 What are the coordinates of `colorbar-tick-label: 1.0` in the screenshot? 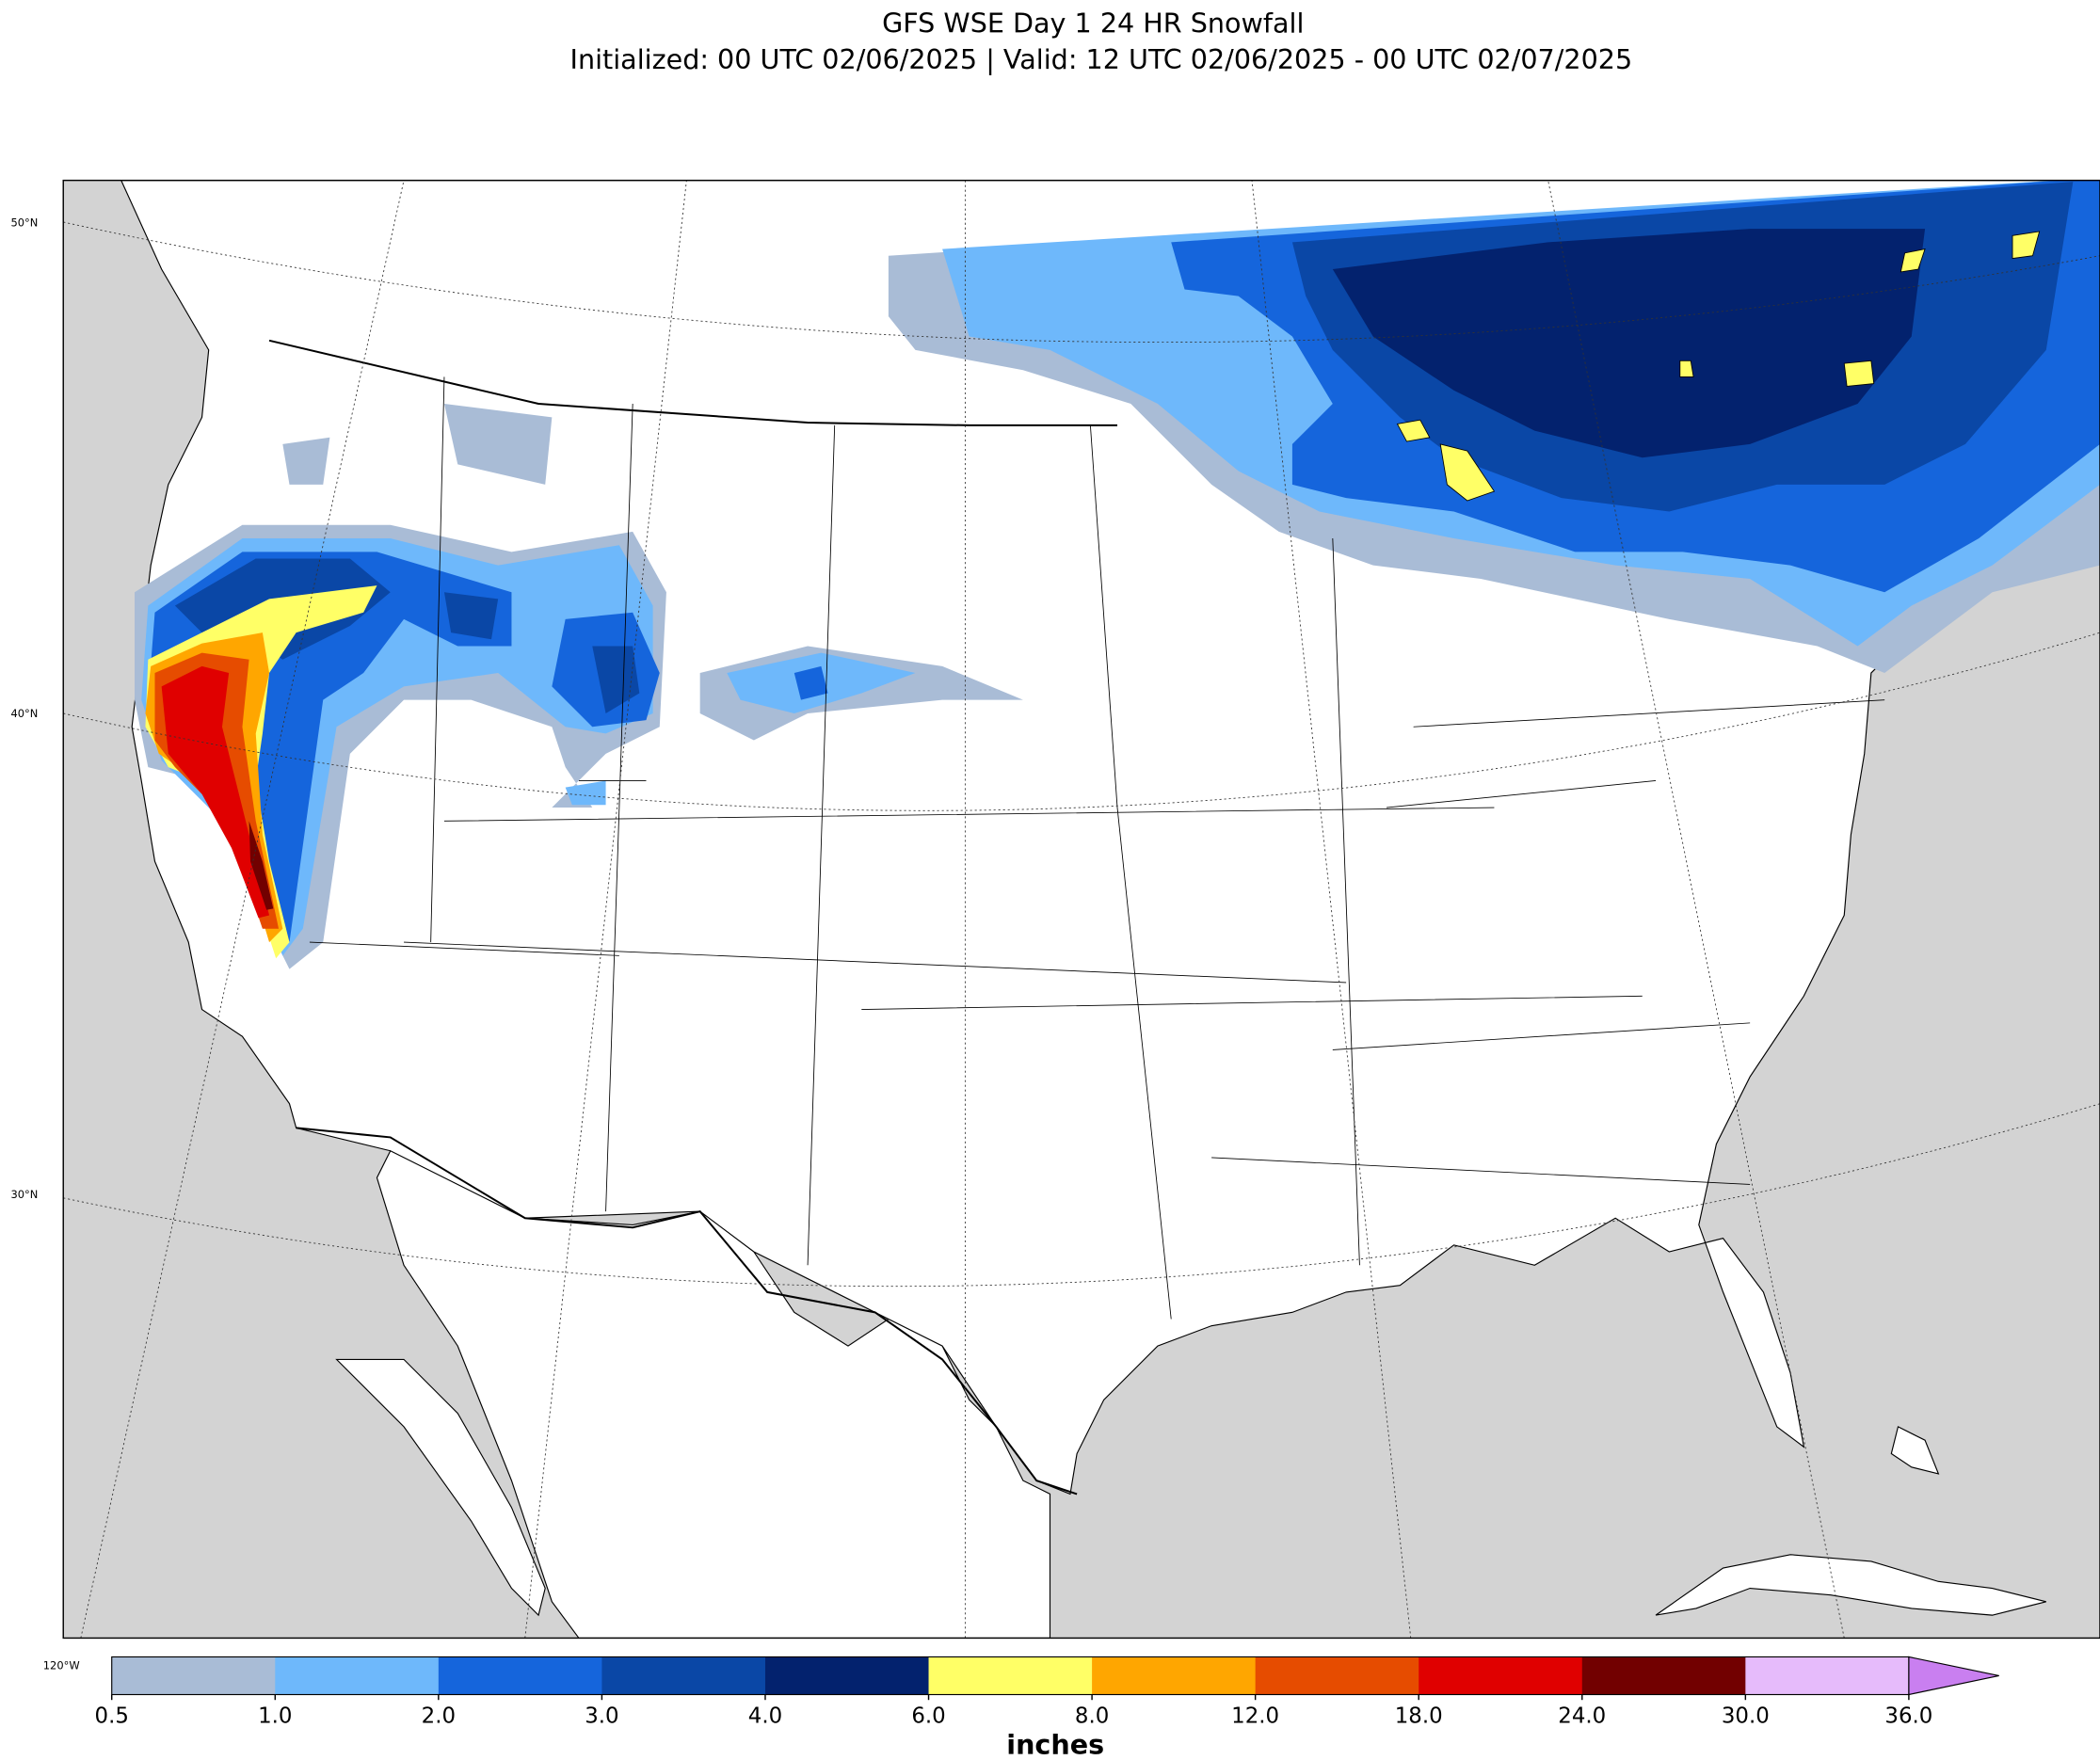 It's located at (275, 1716).